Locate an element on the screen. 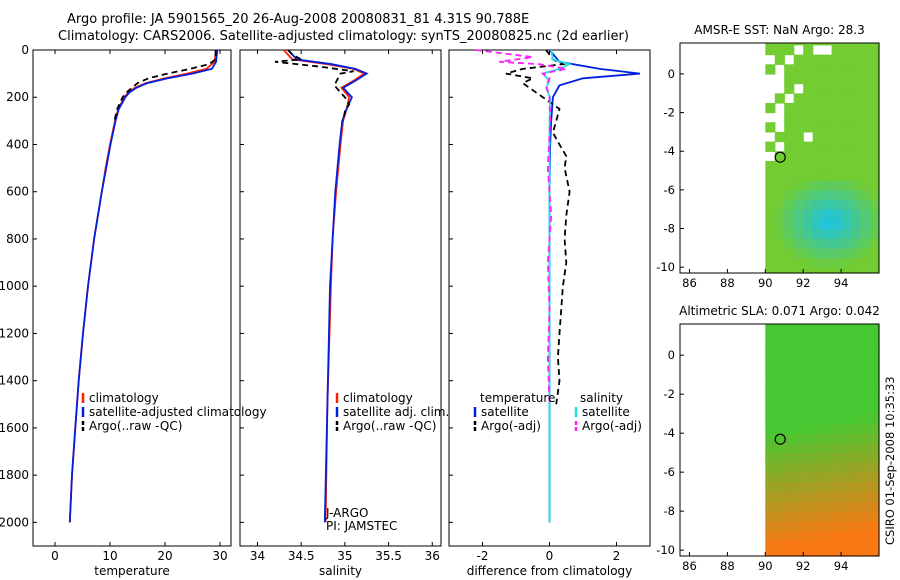 The height and width of the screenshot is (580, 900). legend-item-temperature: Argo(..raw -QC) is located at coordinates (135, 426).